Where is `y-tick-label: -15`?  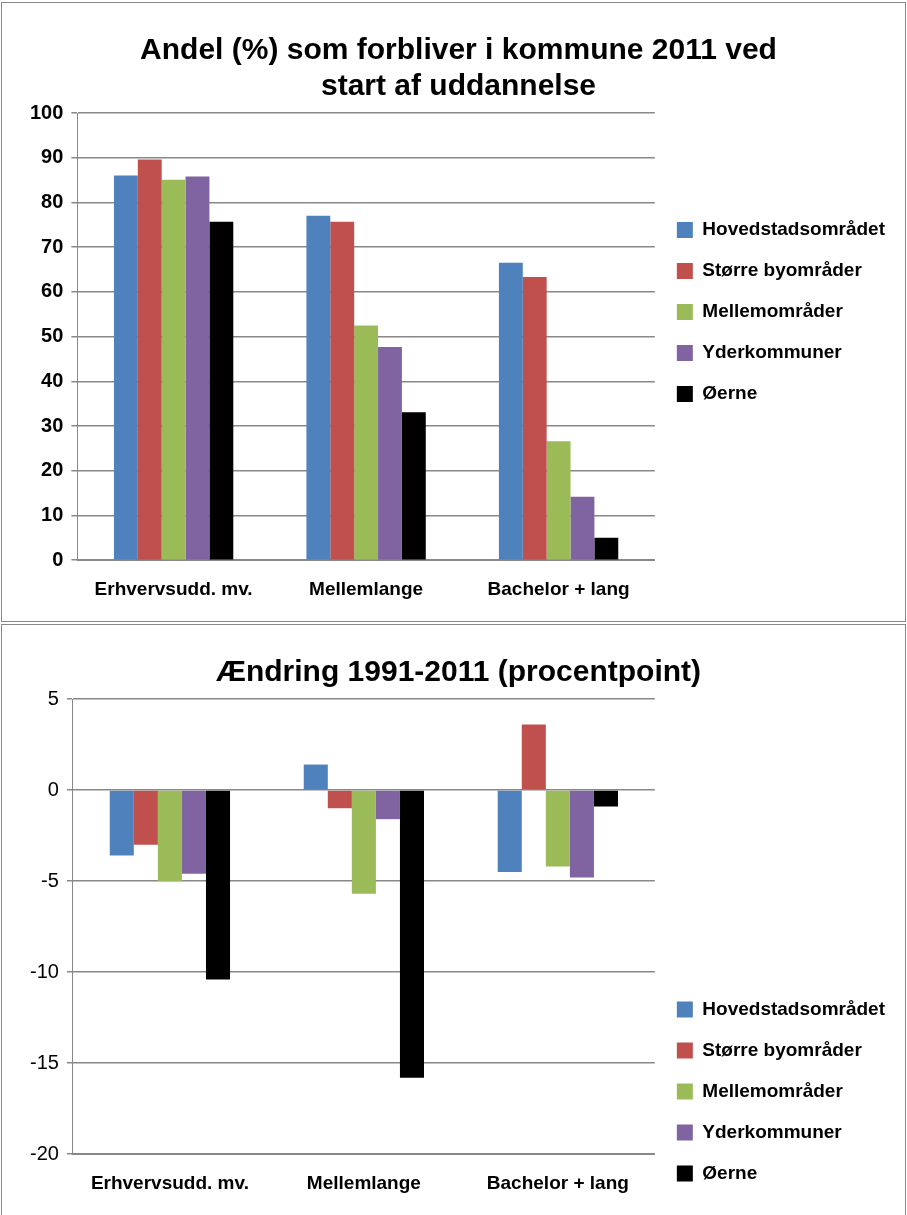
y-tick-label: -15 is located at coordinates (44, 1061).